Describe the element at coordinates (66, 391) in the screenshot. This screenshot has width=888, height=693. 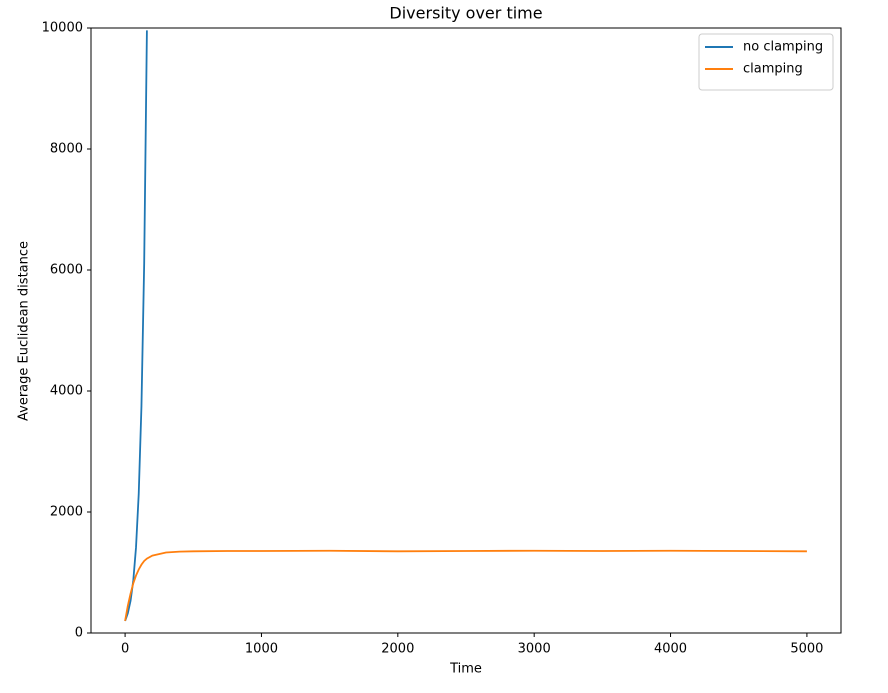
I see `y-tick-label: 4000` at that location.